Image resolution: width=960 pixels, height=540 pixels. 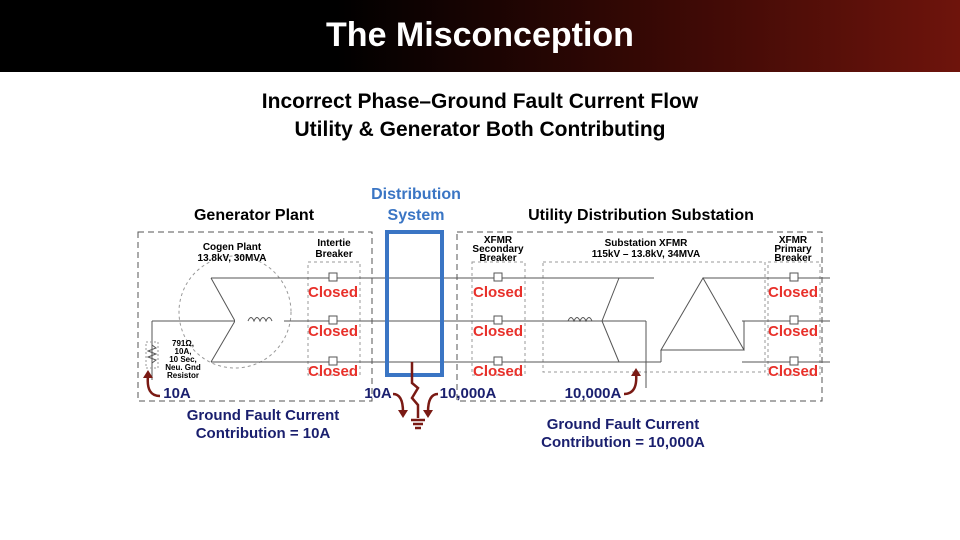 What do you see at coordinates (183, 343) in the screenshot?
I see `resistor-line: 791Ω,` at bounding box center [183, 343].